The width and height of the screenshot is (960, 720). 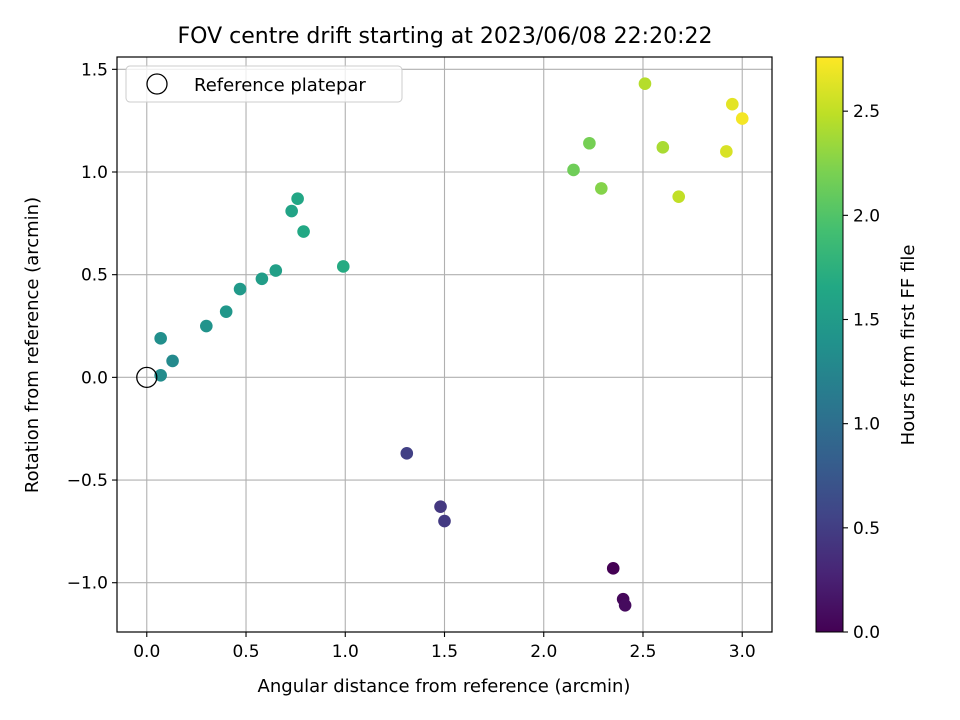 I want to click on reference-point-marker, so click(x=147, y=377).